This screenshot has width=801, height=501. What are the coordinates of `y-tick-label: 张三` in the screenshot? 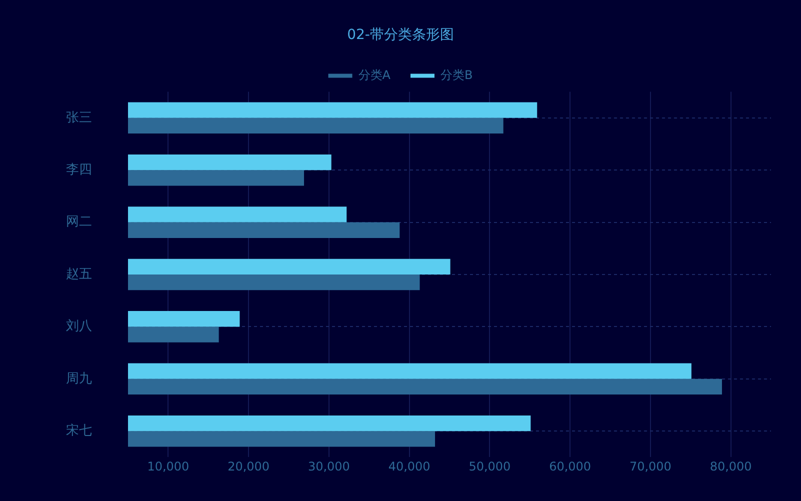 It's located at (79, 118).